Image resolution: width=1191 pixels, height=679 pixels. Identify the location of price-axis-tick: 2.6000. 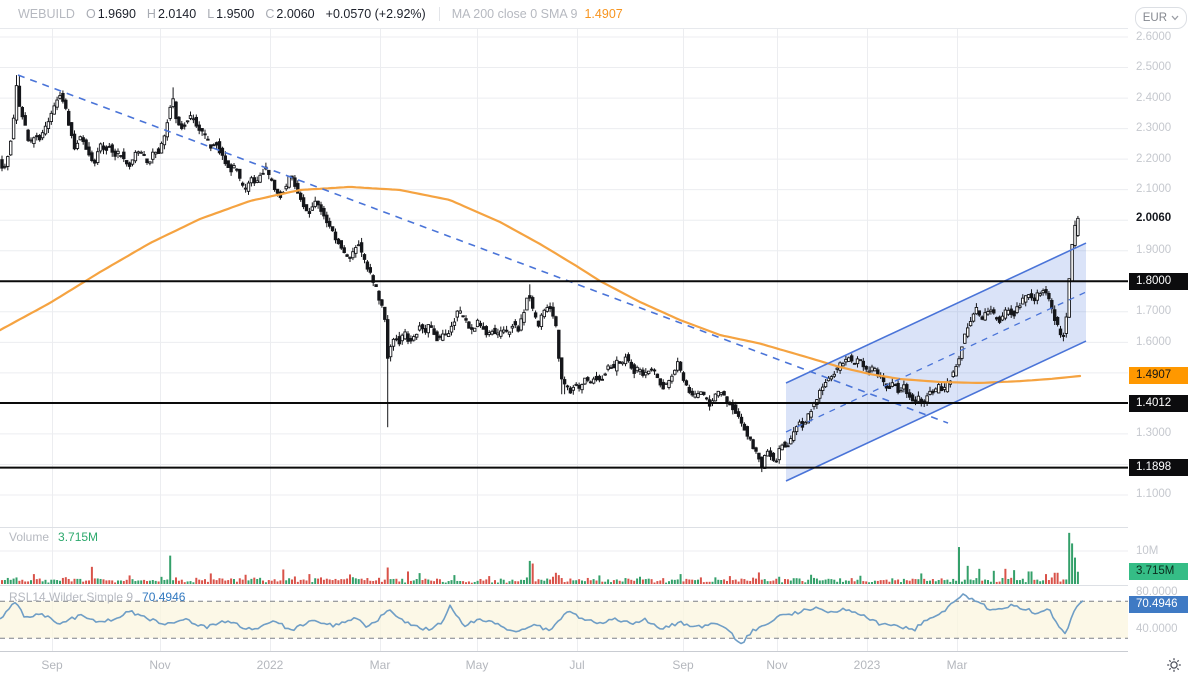
(1154, 36).